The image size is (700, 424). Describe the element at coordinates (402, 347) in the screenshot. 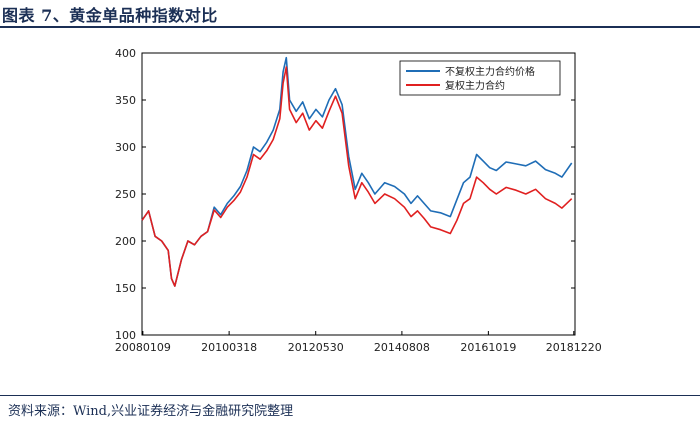

I see `x-tick-label: 20140808` at that location.